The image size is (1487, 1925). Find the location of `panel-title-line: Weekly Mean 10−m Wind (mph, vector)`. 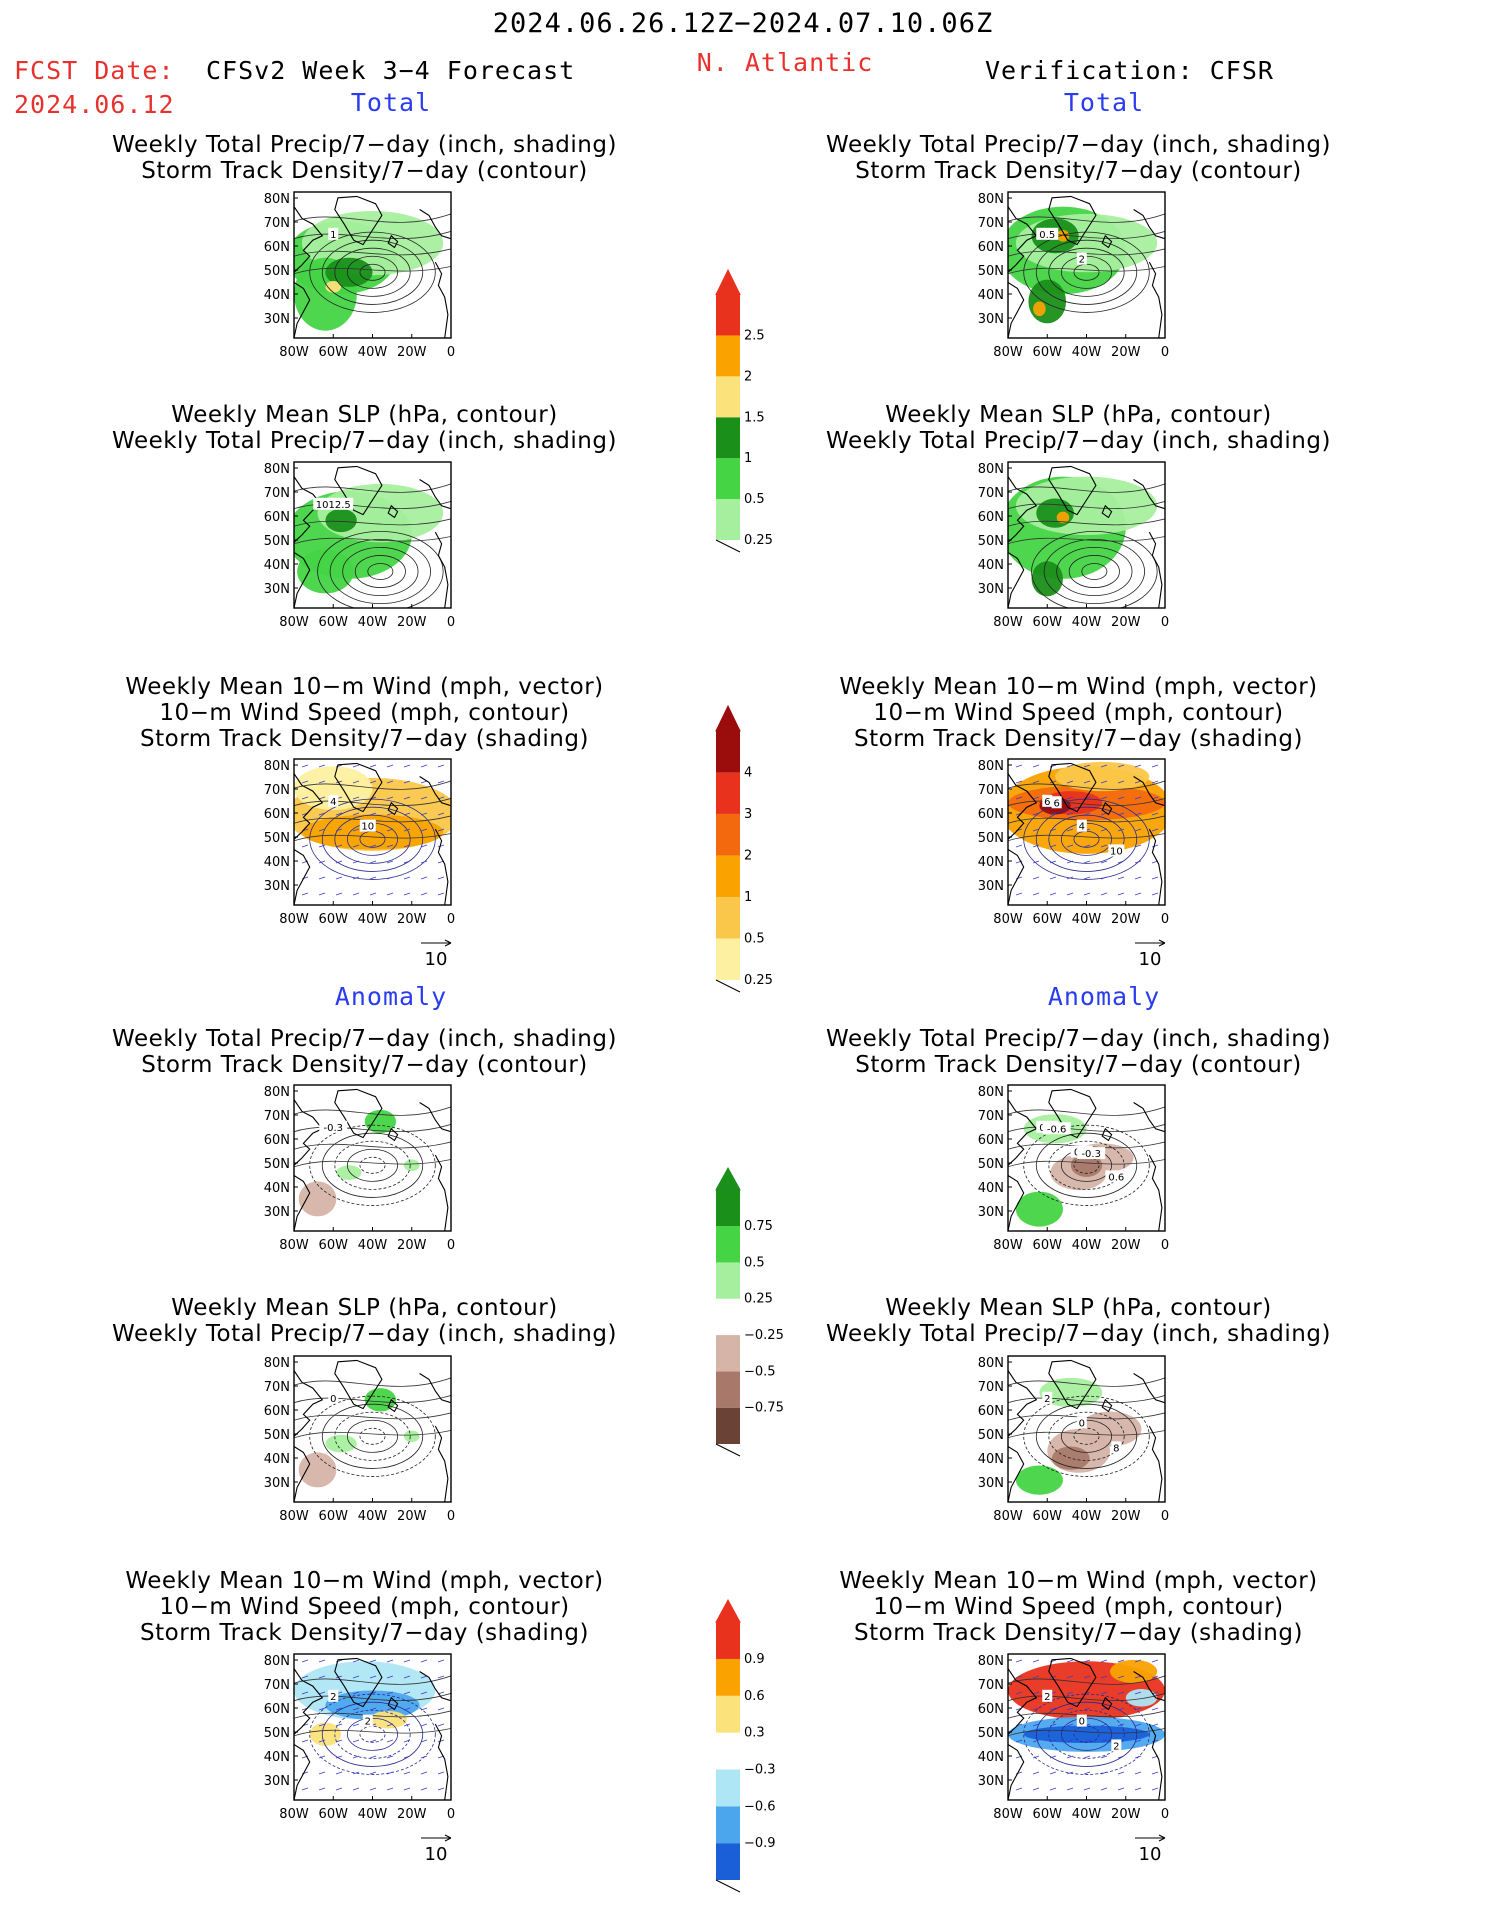

panel-title-line: Weekly Mean 10−m Wind (mph, vector) is located at coordinates (364, 1581).